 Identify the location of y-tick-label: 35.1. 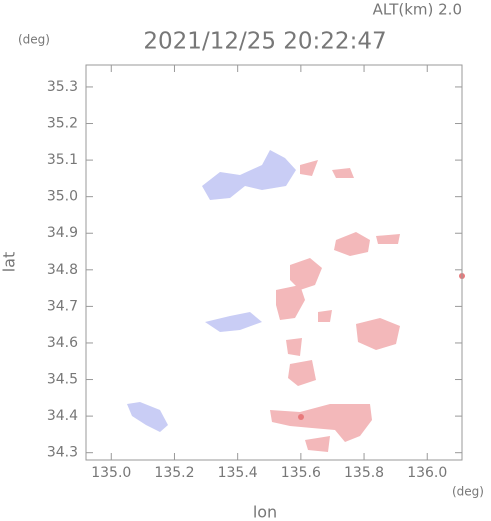
(62, 160).